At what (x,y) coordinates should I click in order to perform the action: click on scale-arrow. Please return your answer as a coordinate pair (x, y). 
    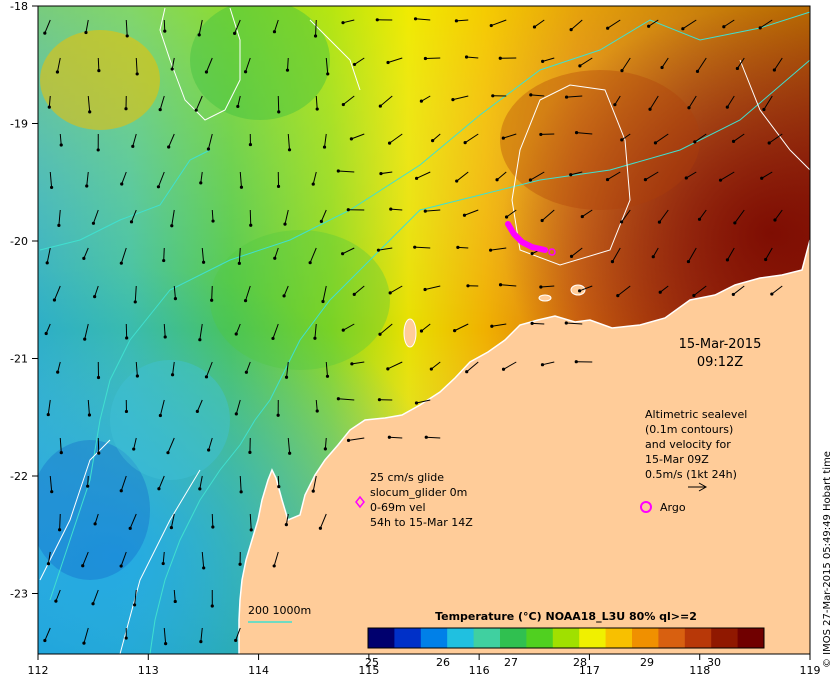
    Looking at the image, I should click on (698, 487).